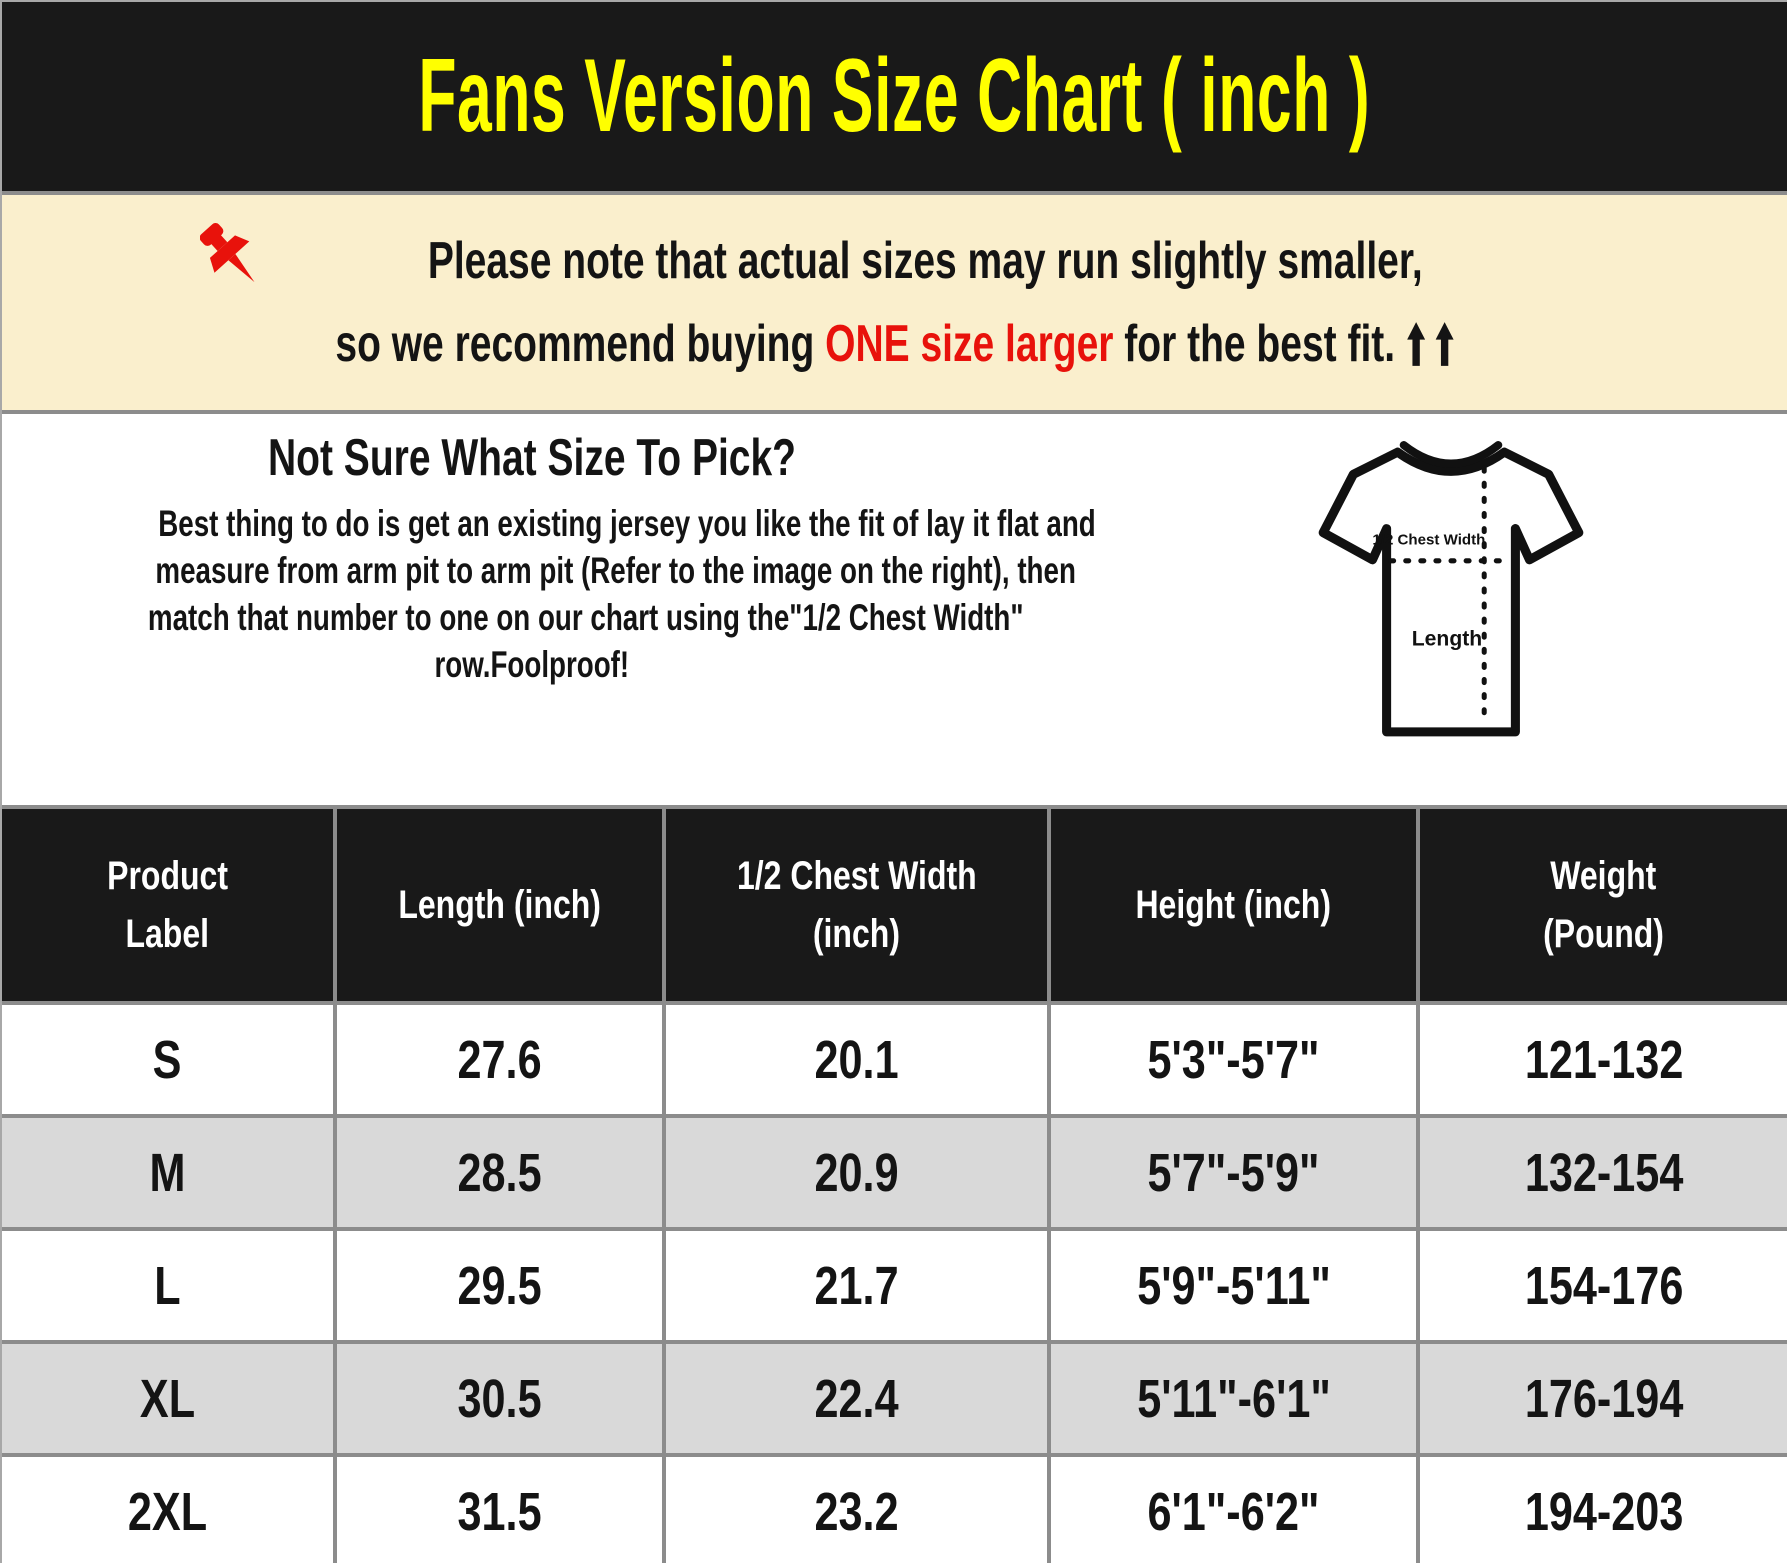  I want to click on cell-text: 176-194, so click(1603, 1398).